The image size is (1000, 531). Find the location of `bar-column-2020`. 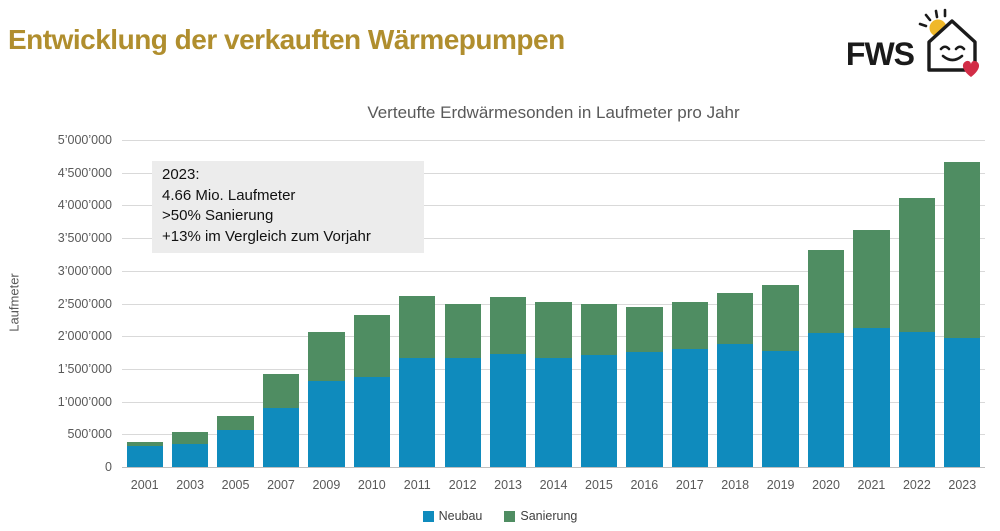

bar-column-2020 is located at coordinates (825, 303).